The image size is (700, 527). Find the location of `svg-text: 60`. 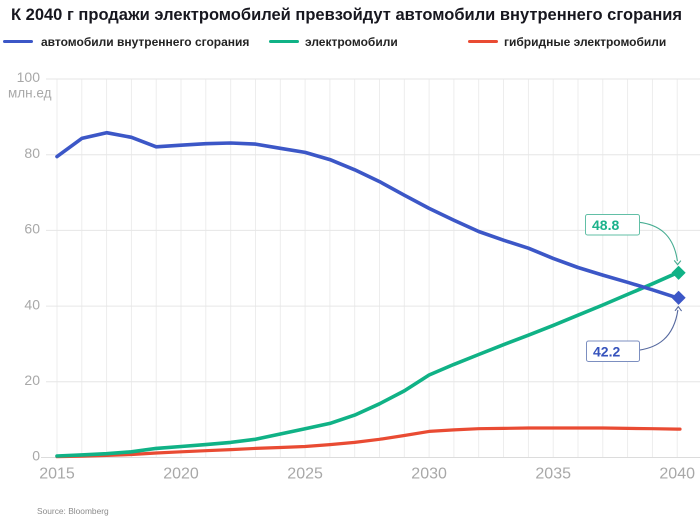

svg-text: 60 is located at coordinates (32, 229).